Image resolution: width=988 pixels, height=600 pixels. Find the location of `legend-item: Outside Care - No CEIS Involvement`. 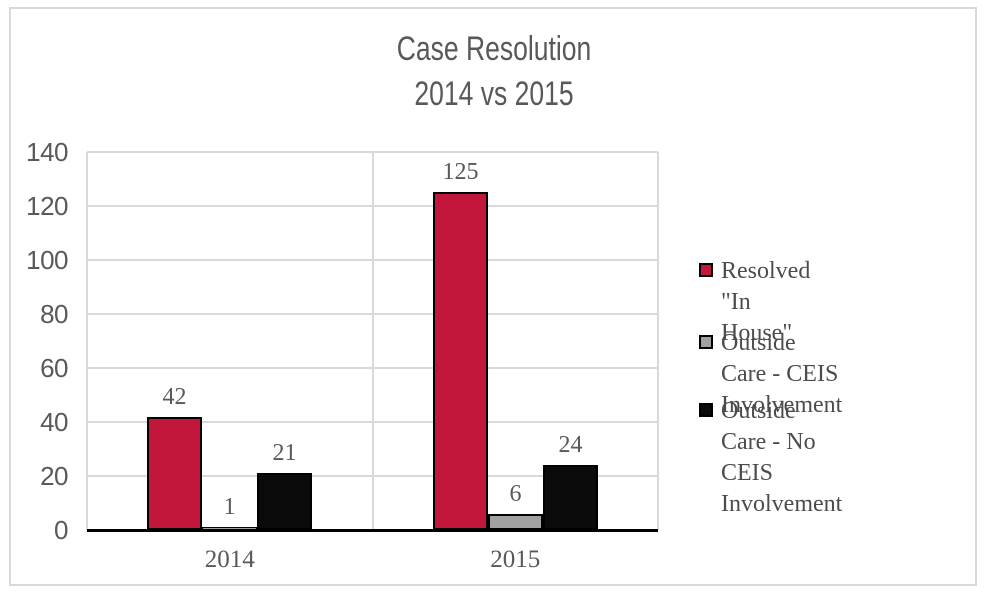

legend-item: Outside Care - No CEIS Involvement is located at coordinates (770, 458).